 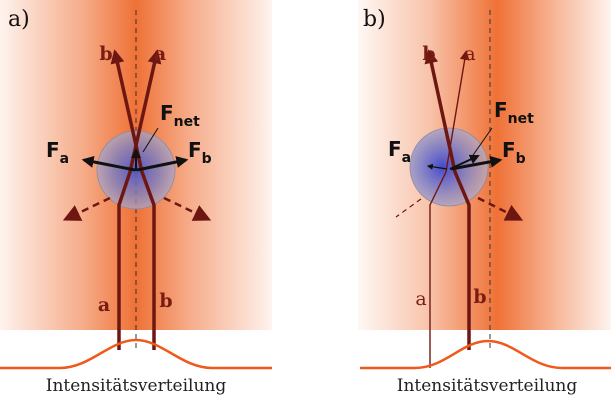 What do you see at coordinates (374, 19) in the screenshot?
I see `panel-label-b: b)` at bounding box center [374, 19].